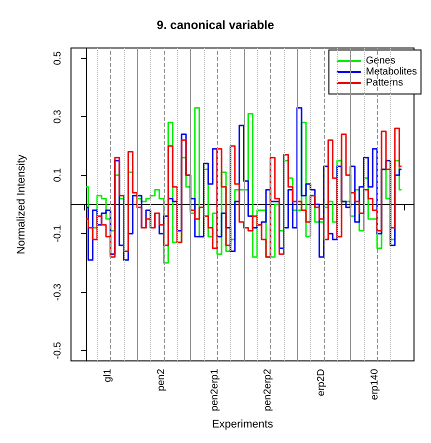  What do you see at coordinates (215, 25) in the screenshot?
I see `chart-title: 9. canonical variable` at bounding box center [215, 25].